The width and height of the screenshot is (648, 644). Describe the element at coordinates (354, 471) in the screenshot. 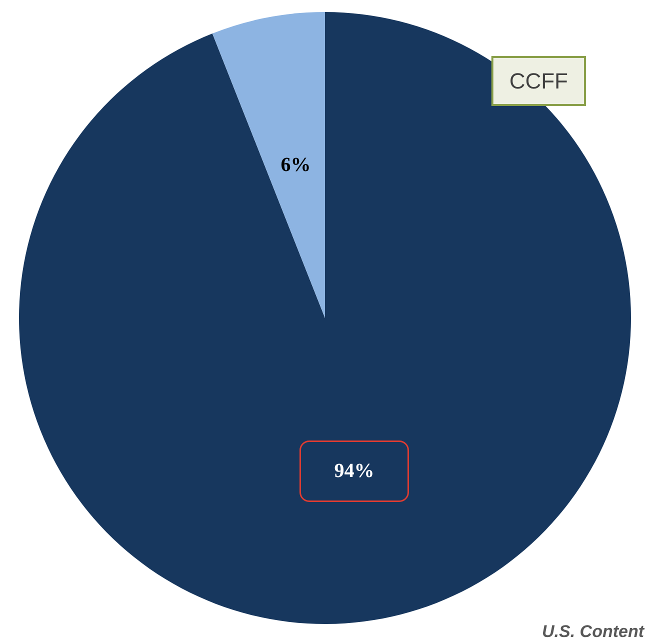

I see `data-label: 94%` at that location.